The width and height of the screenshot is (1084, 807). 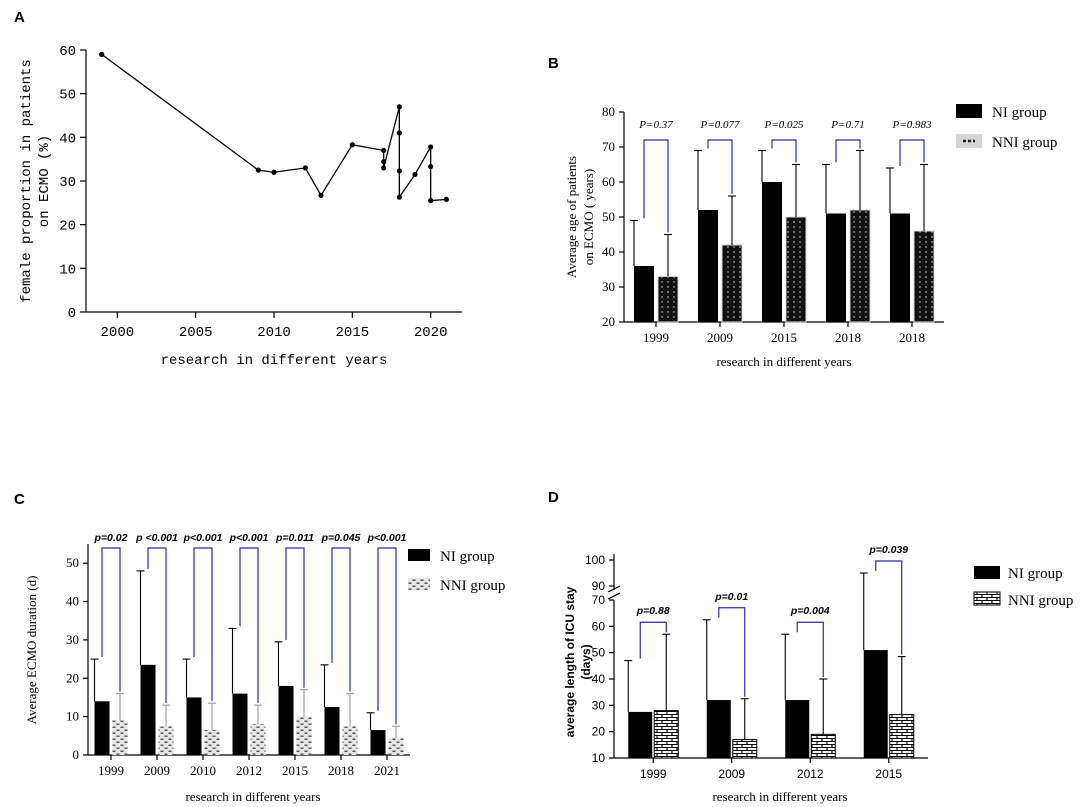 I want to click on panel-d-legend-nni-swatch, so click(x=987, y=598).